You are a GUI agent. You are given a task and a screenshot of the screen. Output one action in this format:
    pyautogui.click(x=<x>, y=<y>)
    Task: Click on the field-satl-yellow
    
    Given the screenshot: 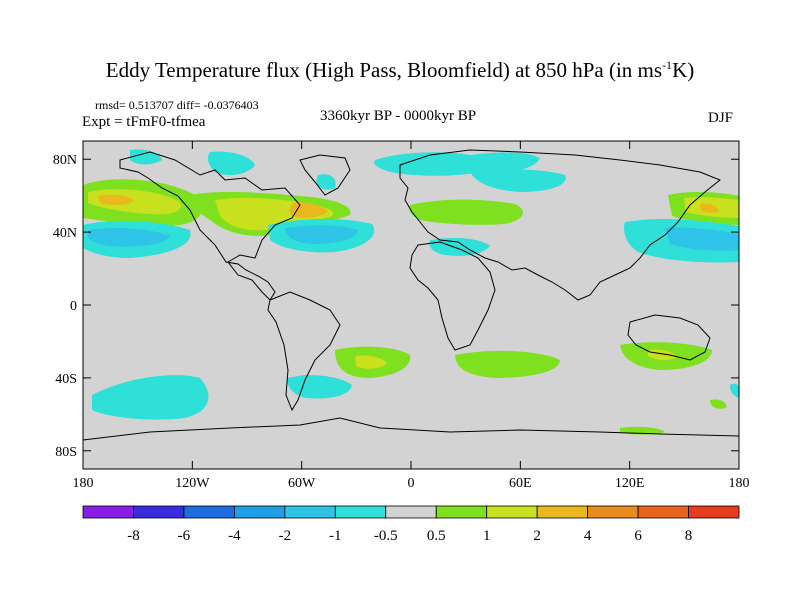 What is the action you would take?
    pyautogui.click(x=371, y=362)
    